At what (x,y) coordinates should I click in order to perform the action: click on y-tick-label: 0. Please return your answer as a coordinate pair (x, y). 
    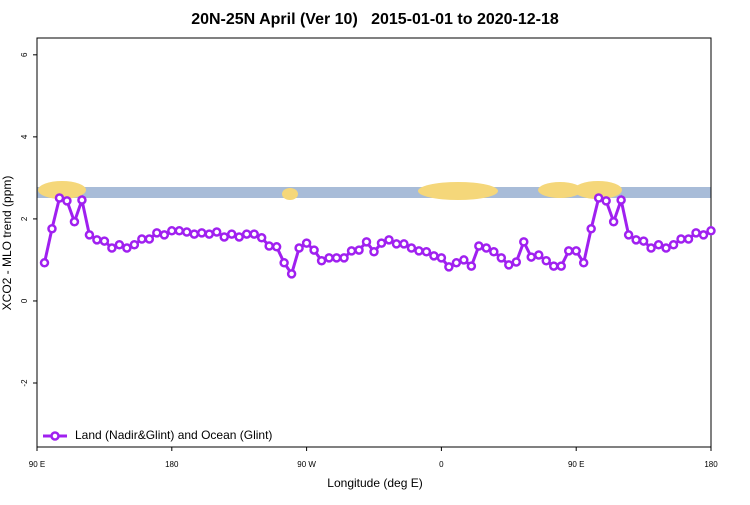
    Looking at the image, I should click on (24, 300).